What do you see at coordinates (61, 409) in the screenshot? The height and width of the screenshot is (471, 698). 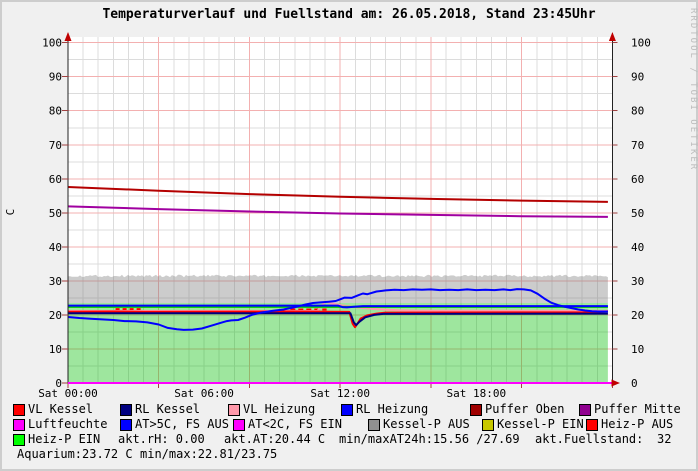 I see `legend-label: VL Kessel` at bounding box center [61, 409].